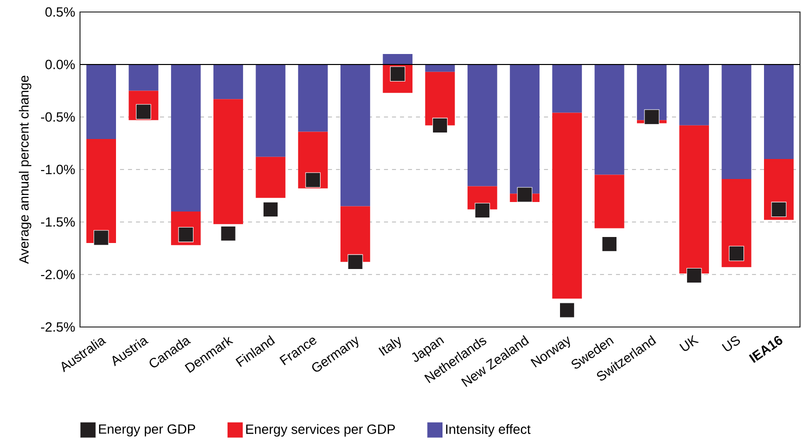 The height and width of the screenshot is (443, 802). I want to click on y-tick-label: -1.5%, so click(58, 222).